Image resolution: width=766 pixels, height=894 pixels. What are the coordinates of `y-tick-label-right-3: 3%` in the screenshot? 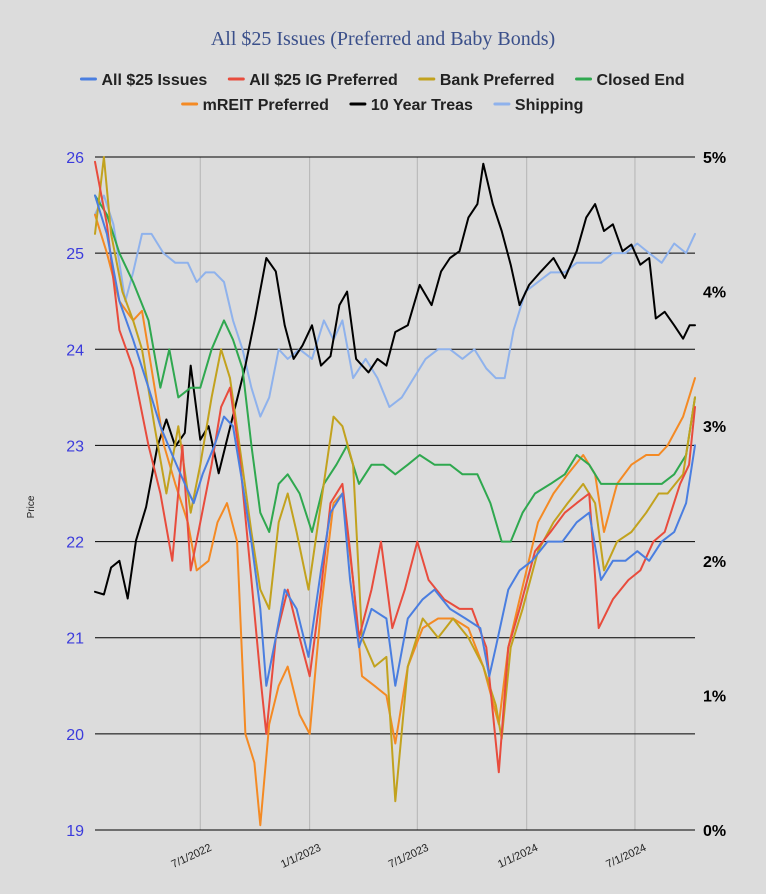 It's located at (714, 427).